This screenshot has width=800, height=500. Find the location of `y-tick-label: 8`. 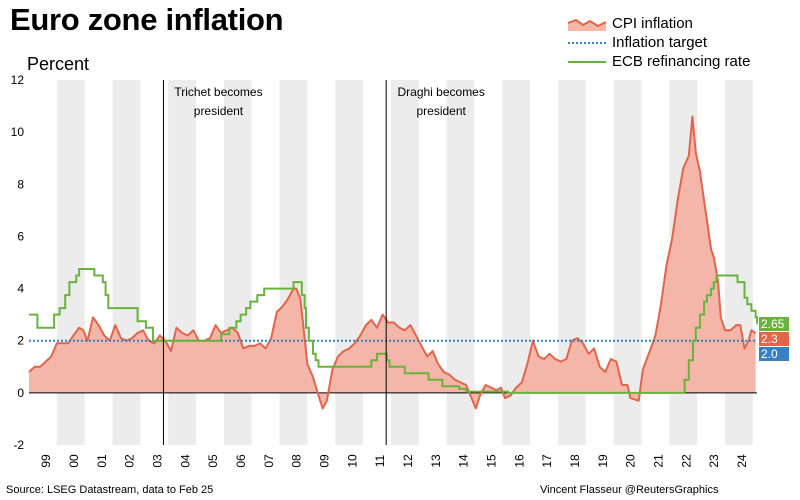

y-tick-label: 8 is located at coordinates (20, 184).